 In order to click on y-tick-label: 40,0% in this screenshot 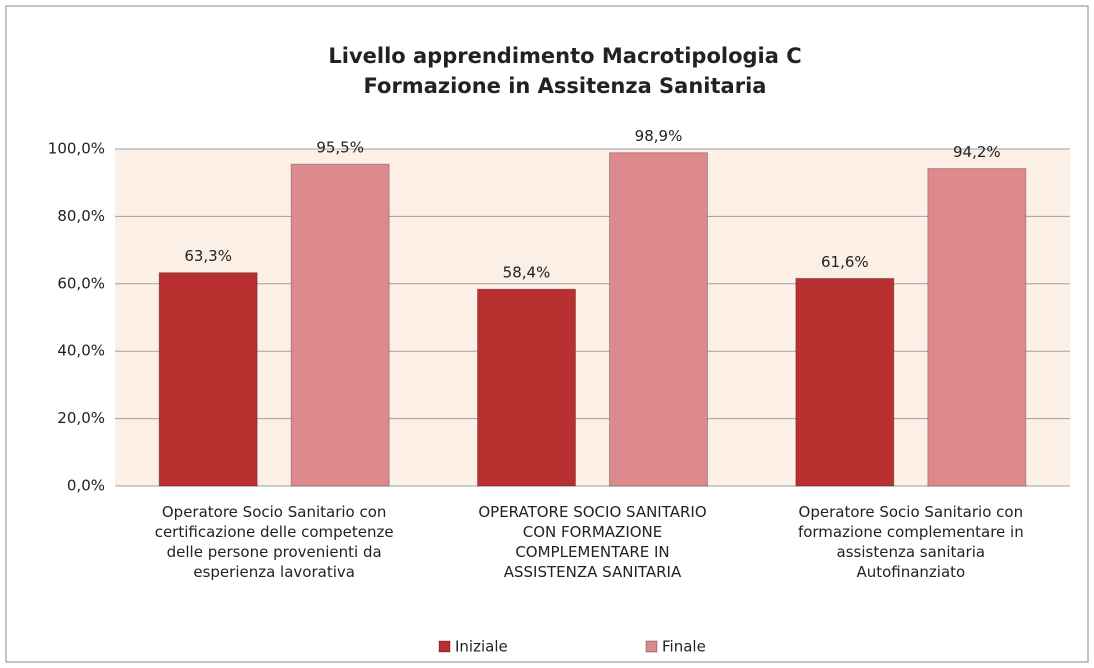, I will do `click(81, 351)`.